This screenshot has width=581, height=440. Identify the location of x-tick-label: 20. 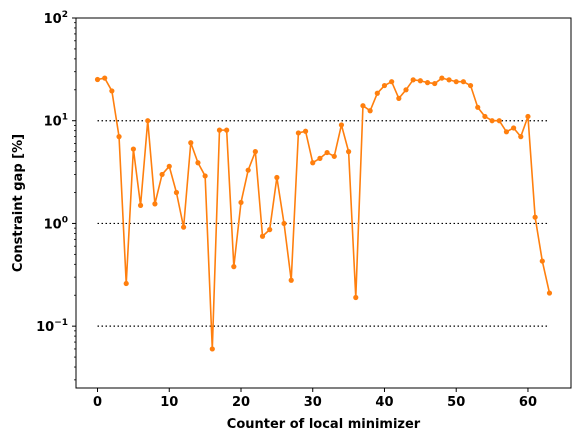
(241, 402).